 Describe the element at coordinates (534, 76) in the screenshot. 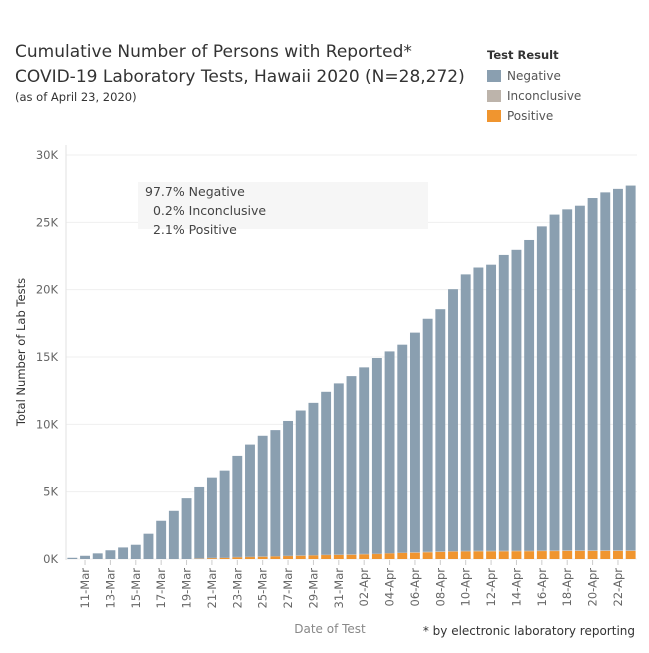

I see `legend-item-negative: Negative` at that location.